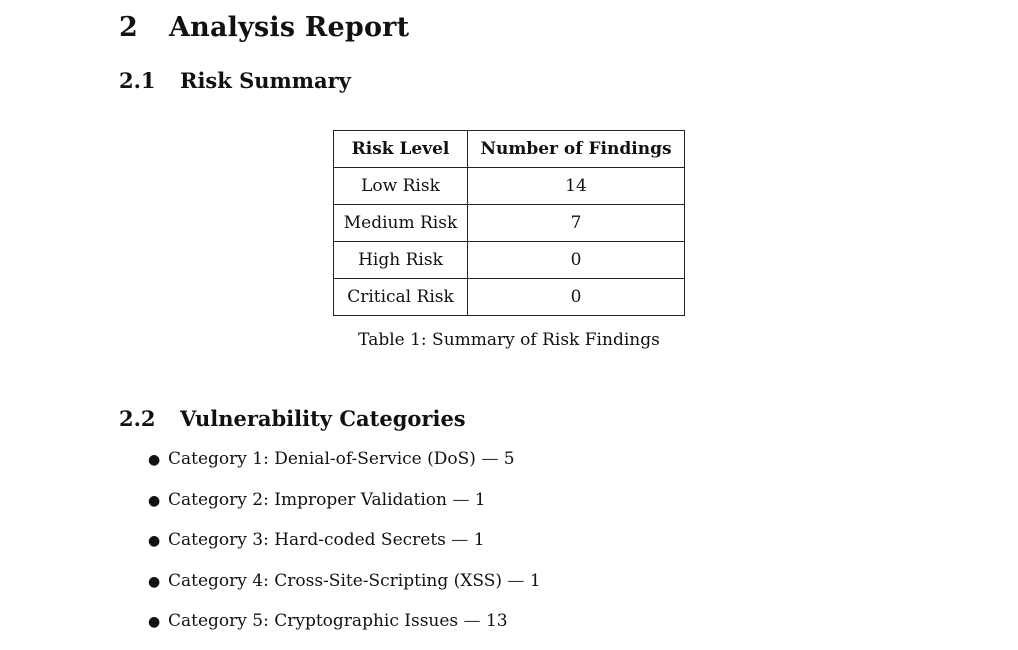  What do you see at coordinates (400, 223) in the screenshot?
I see `risk-level-cell: Medium Risk` at bounding box center [400, 223].